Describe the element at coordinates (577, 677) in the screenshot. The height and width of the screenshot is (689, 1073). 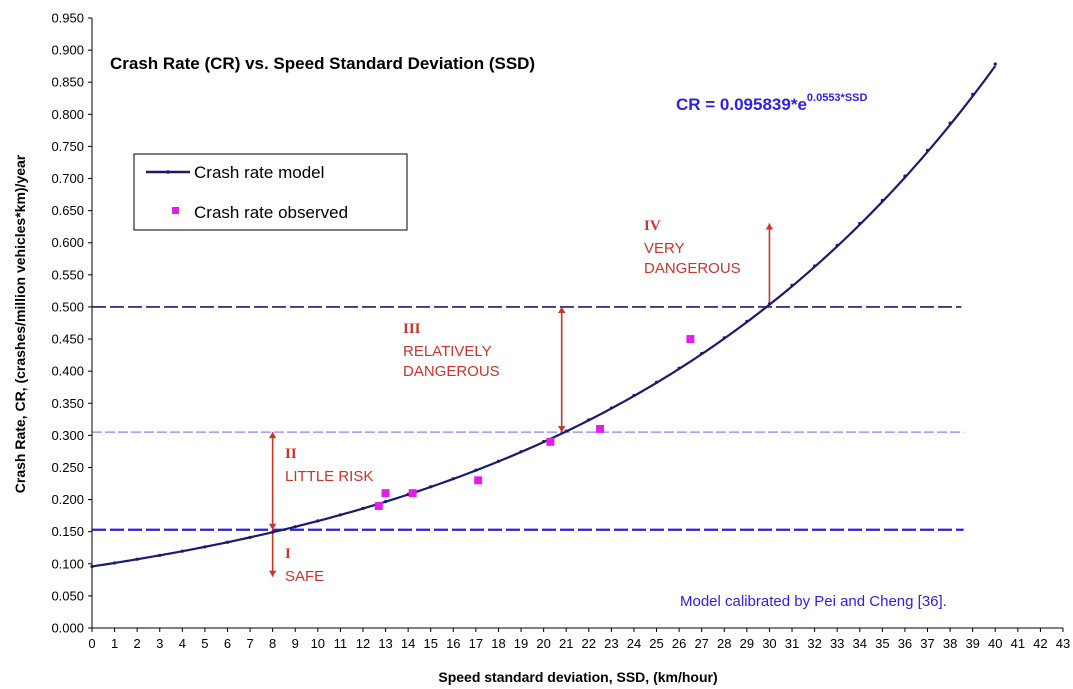
I see `x-axis-title: Speed standard deviation, SSD, (km/hour)` at that location.